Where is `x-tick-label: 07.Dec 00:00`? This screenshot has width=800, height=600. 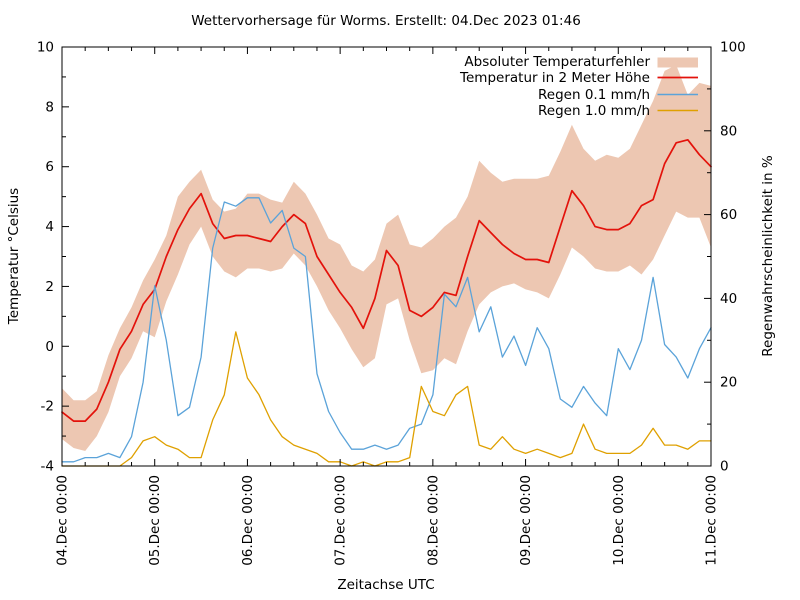 x-tick-label: 07.Dec 00:00 is located at coordinates (341, 520).